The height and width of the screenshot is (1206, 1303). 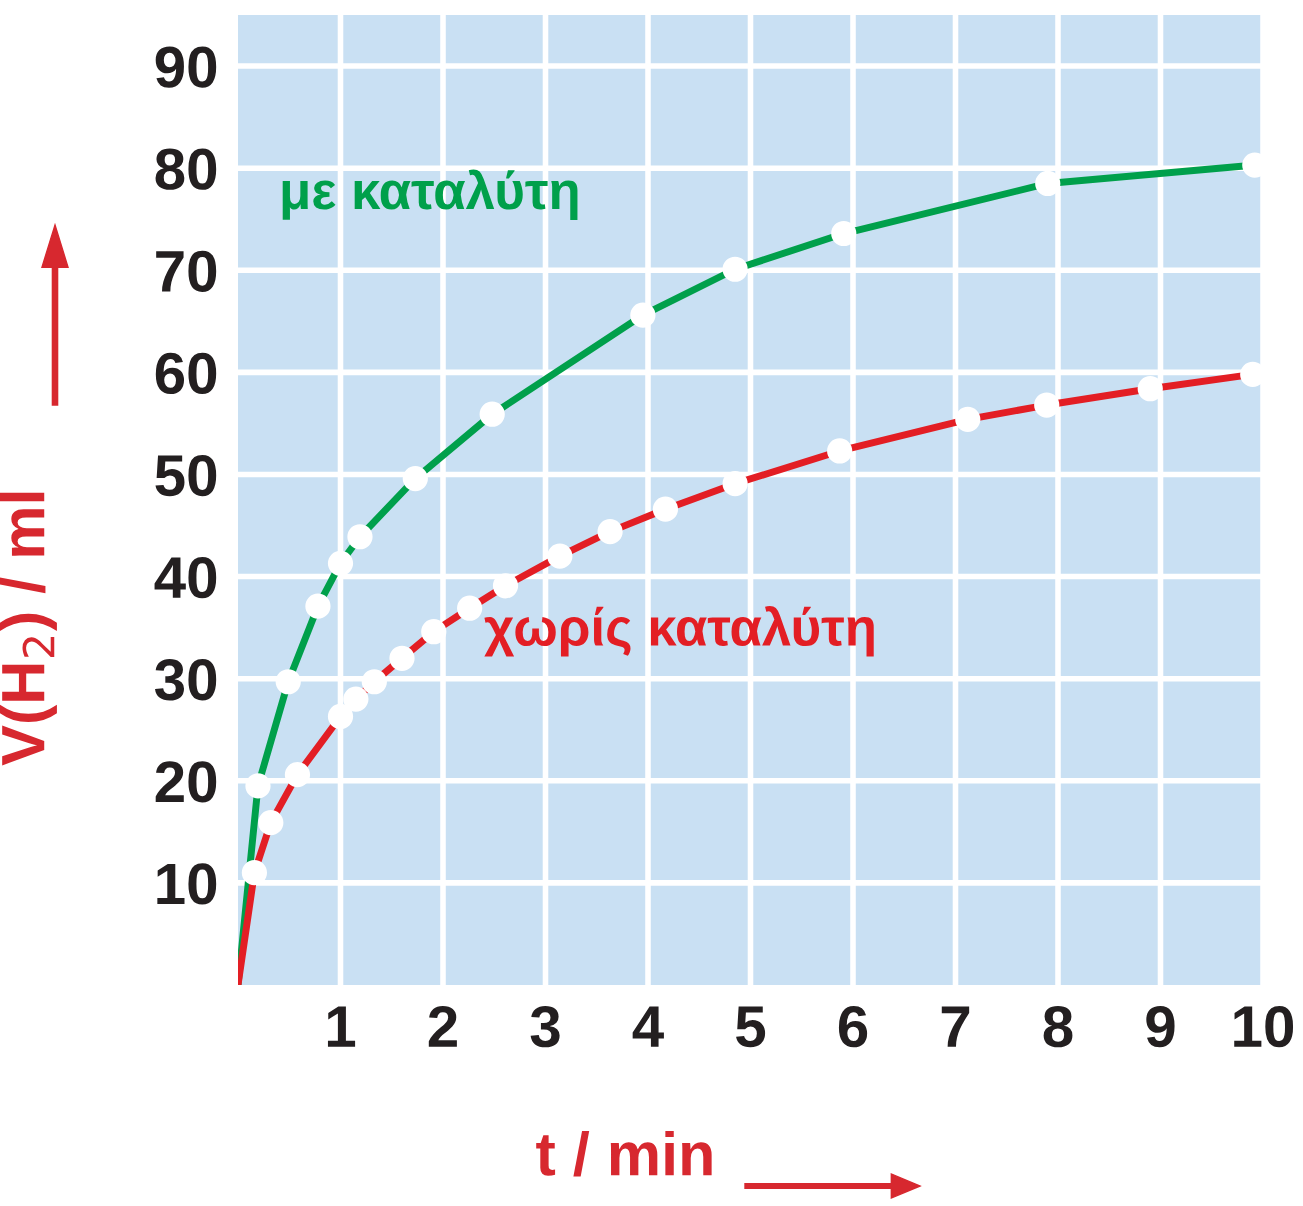 I want to click on x-tick-label: 9, so click(x=1160, y=1026).